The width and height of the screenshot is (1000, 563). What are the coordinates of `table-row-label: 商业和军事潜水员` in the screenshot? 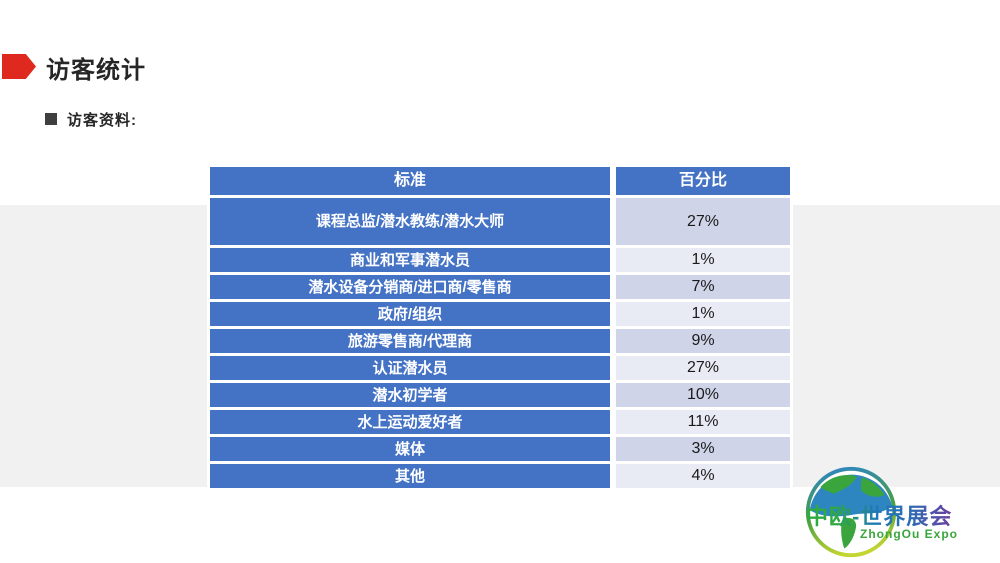 It's located at (410, 260).